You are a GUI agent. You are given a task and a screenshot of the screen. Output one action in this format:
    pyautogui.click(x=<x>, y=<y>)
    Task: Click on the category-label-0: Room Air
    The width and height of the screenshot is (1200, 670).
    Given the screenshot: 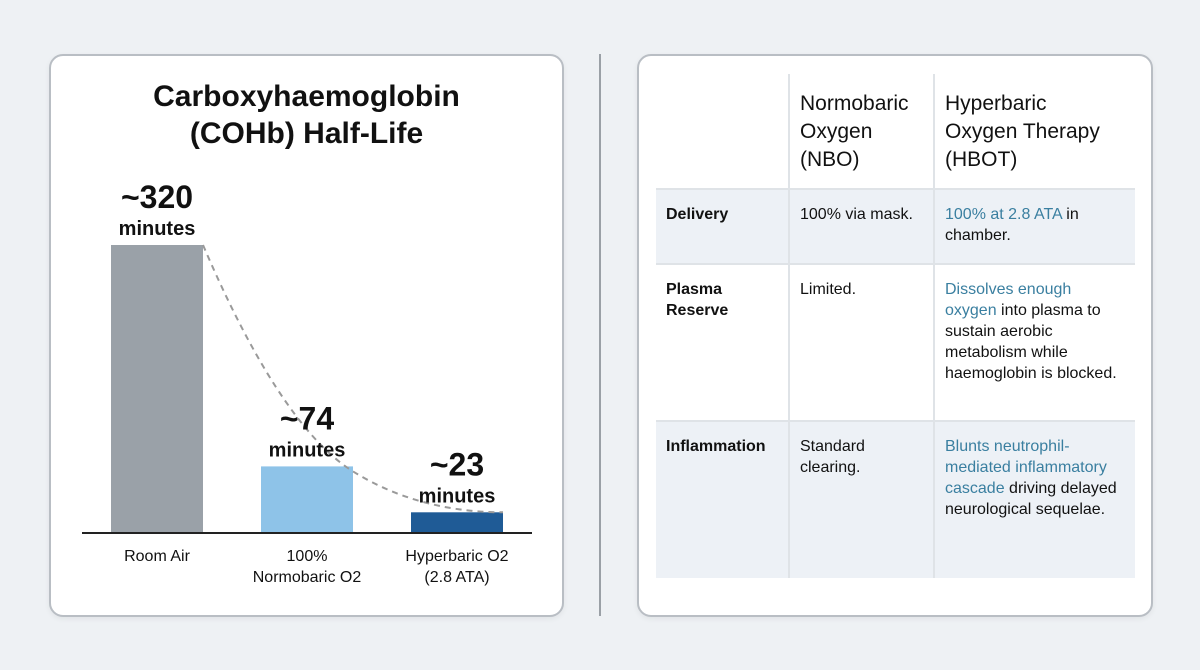 What is the action you would take?
    pyautogui.click(x=157, y=556)
    